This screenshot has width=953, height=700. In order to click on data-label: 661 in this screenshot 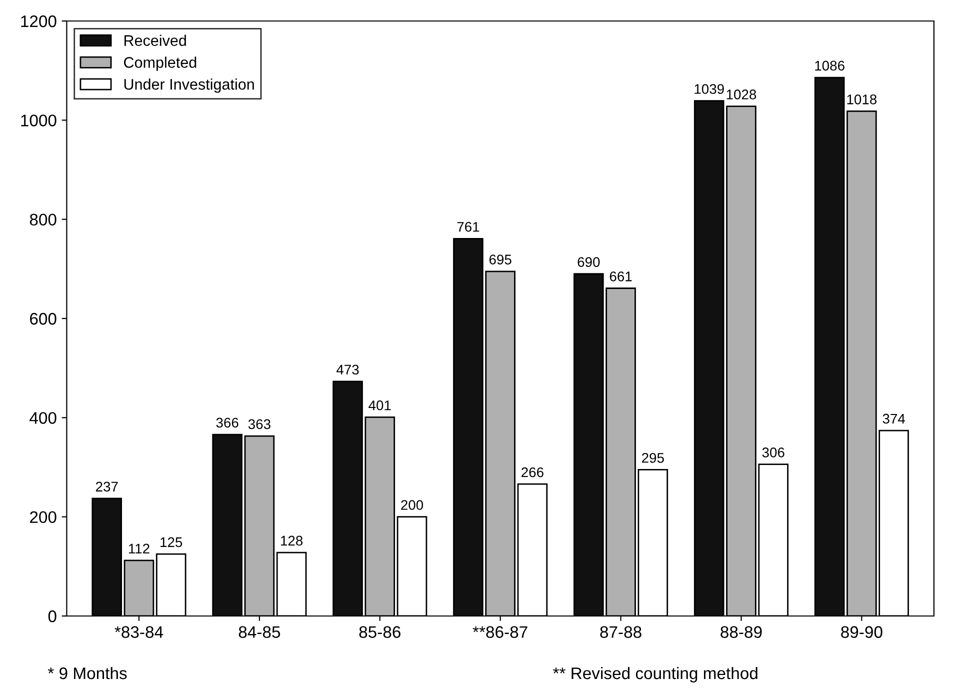, I will do `click(621, 277)`.